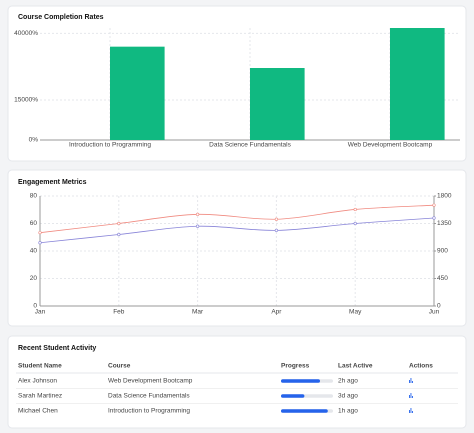  Describe the element at coordinates (40, 312) in the screenshot. I see `x-tick-label: Jan` at that location.